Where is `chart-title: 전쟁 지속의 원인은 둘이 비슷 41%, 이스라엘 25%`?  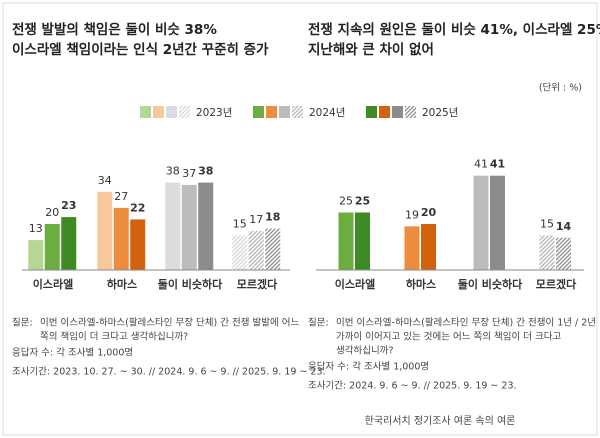 chart-title: 전쟁 지속의 원인은 둘이 비슷 41%, 이스라엘 25% is located at coordinates (454, 29).